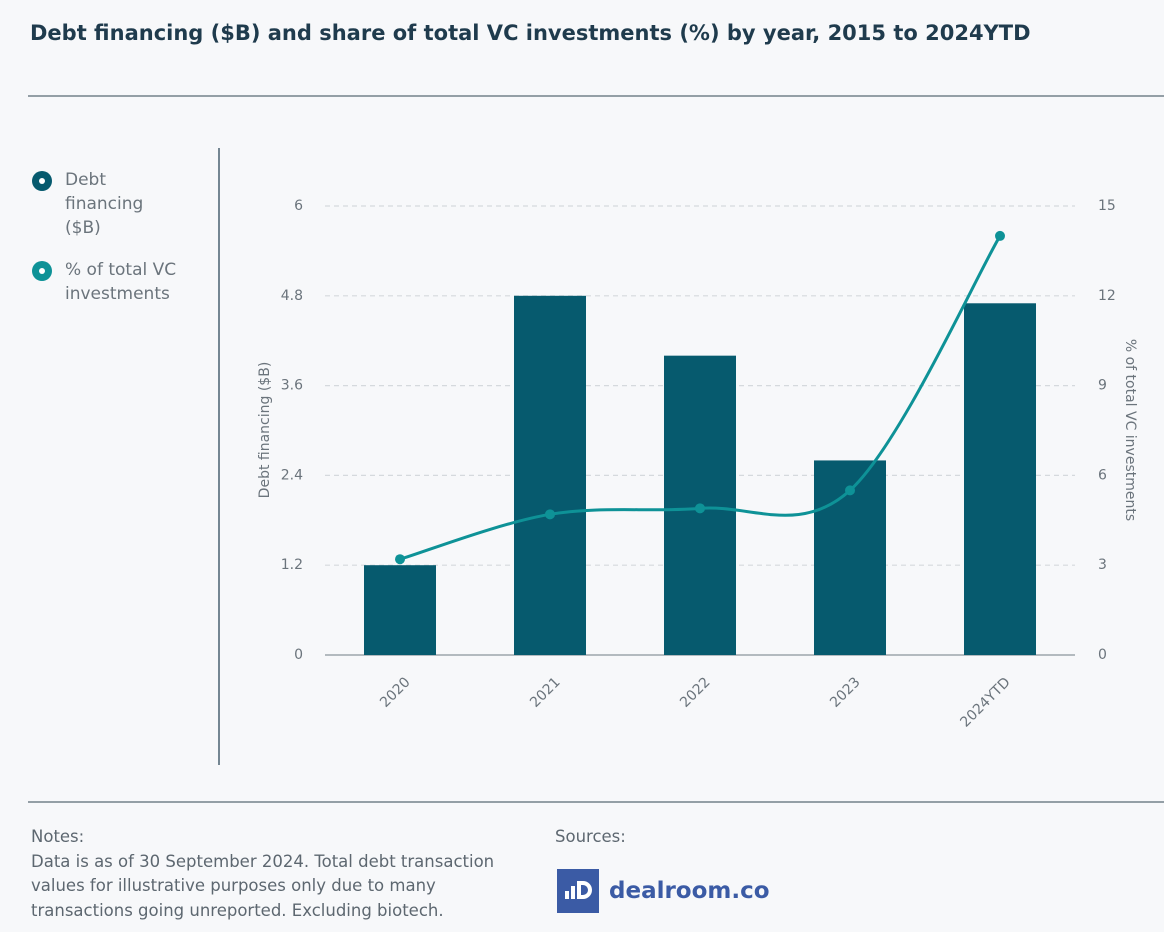 The height and width of the screenshot is (932, 1164). What do you see at coordinates (845, 692) in the screenshot?
I see `x-tick-label: 2023` at bounding box center [845, 692].